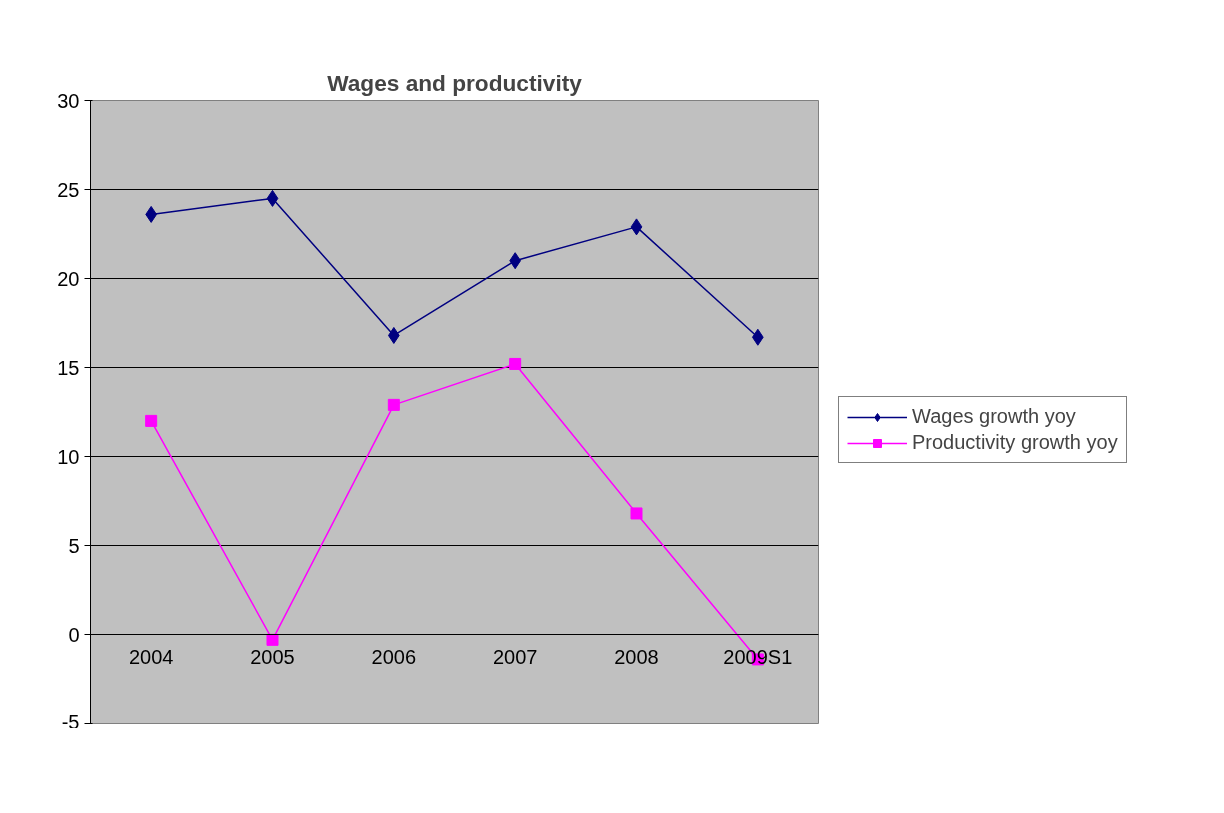 Image resolution: width=1224 pixels, height=813 pixels. I want to click on x-tick-label: 2006, so click(394, 656).